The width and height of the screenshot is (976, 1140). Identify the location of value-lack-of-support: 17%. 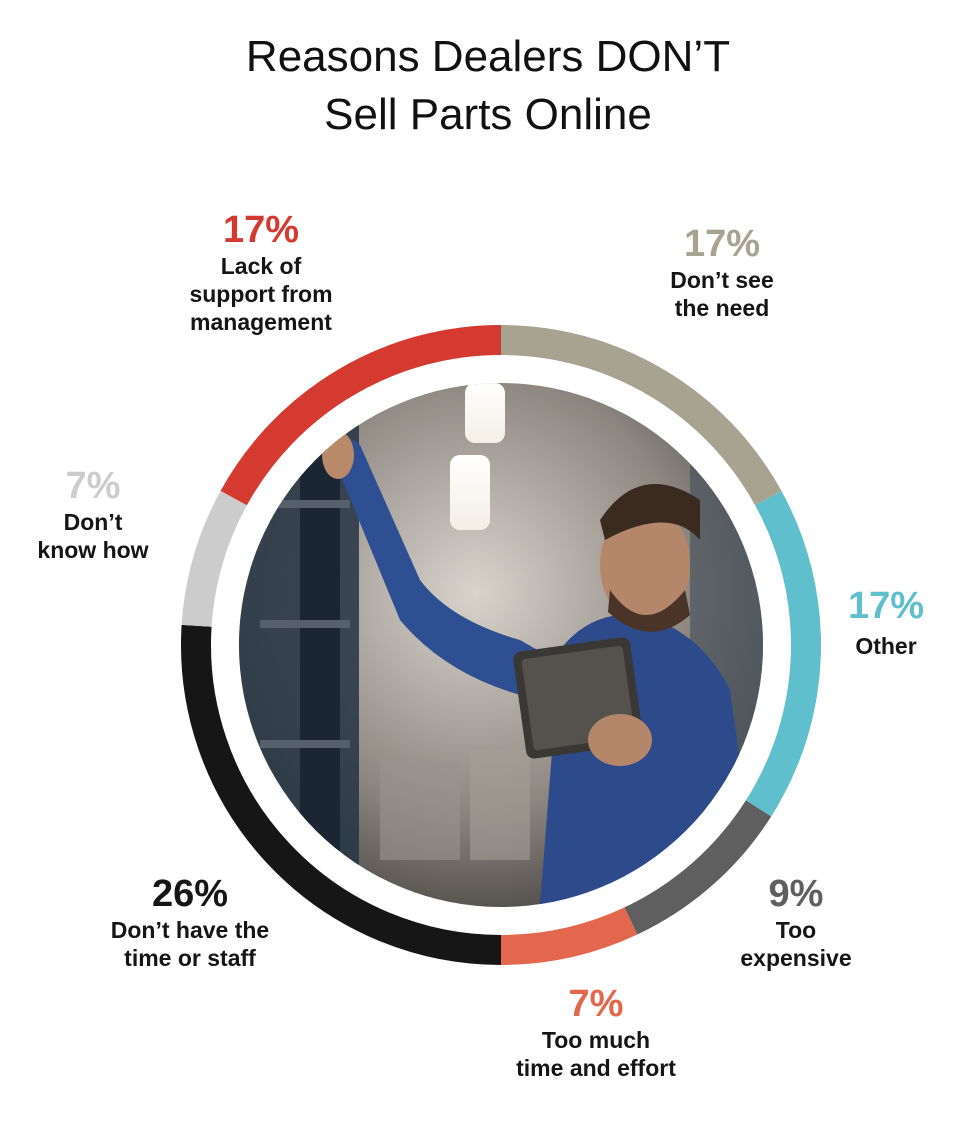
(261, 230).